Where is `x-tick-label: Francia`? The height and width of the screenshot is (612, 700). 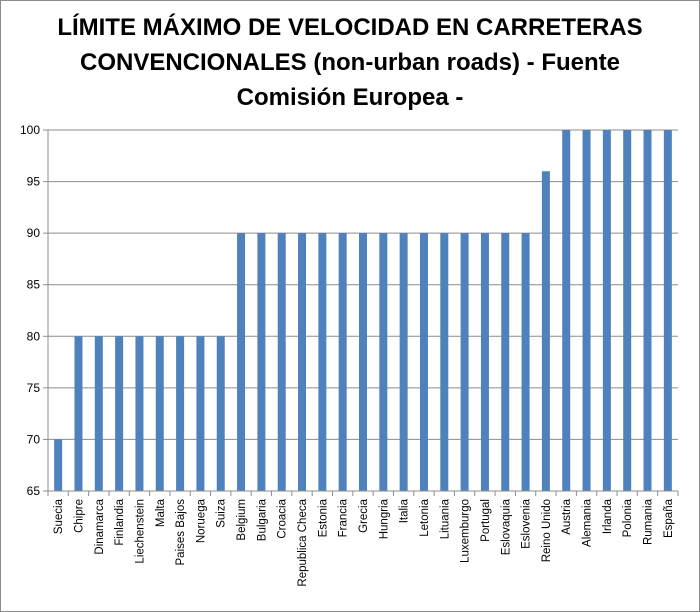
x-tick-label: Francia is located at coordinates (344, 517).